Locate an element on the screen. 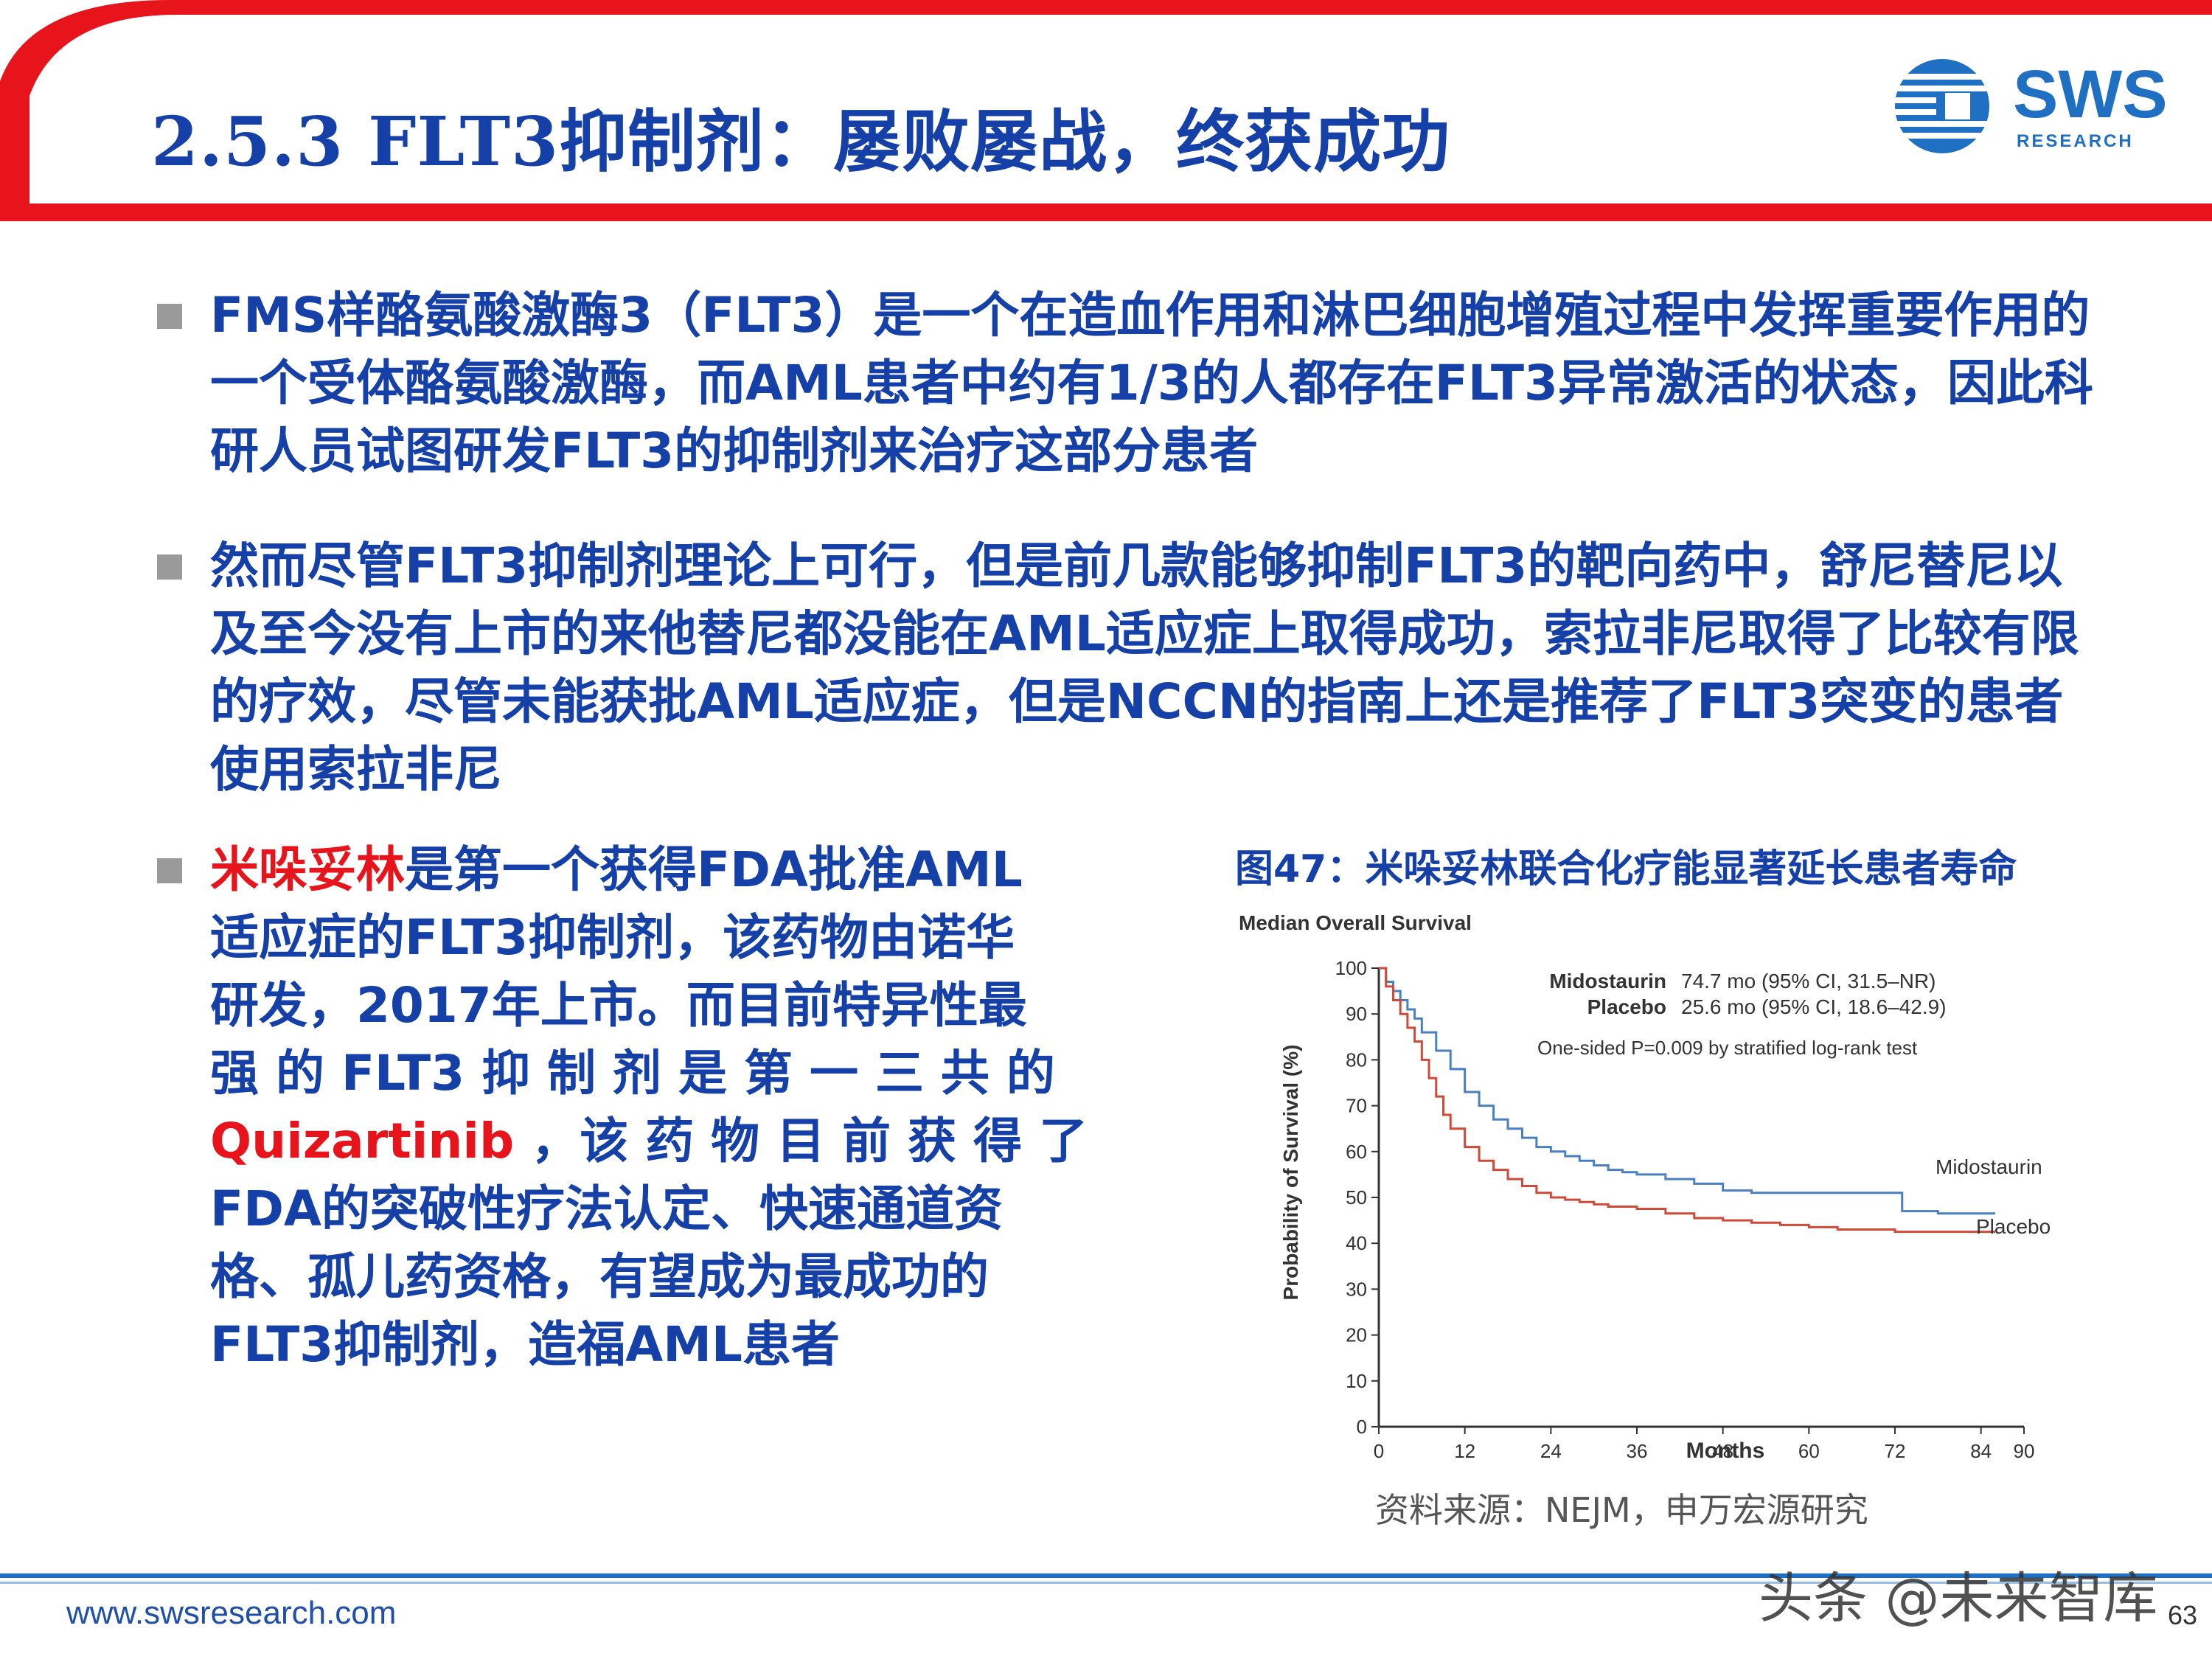 The width and height of the screenshot is (2212, 1659). y-tick-label: 90 is located at coordinates (1356, 1014).